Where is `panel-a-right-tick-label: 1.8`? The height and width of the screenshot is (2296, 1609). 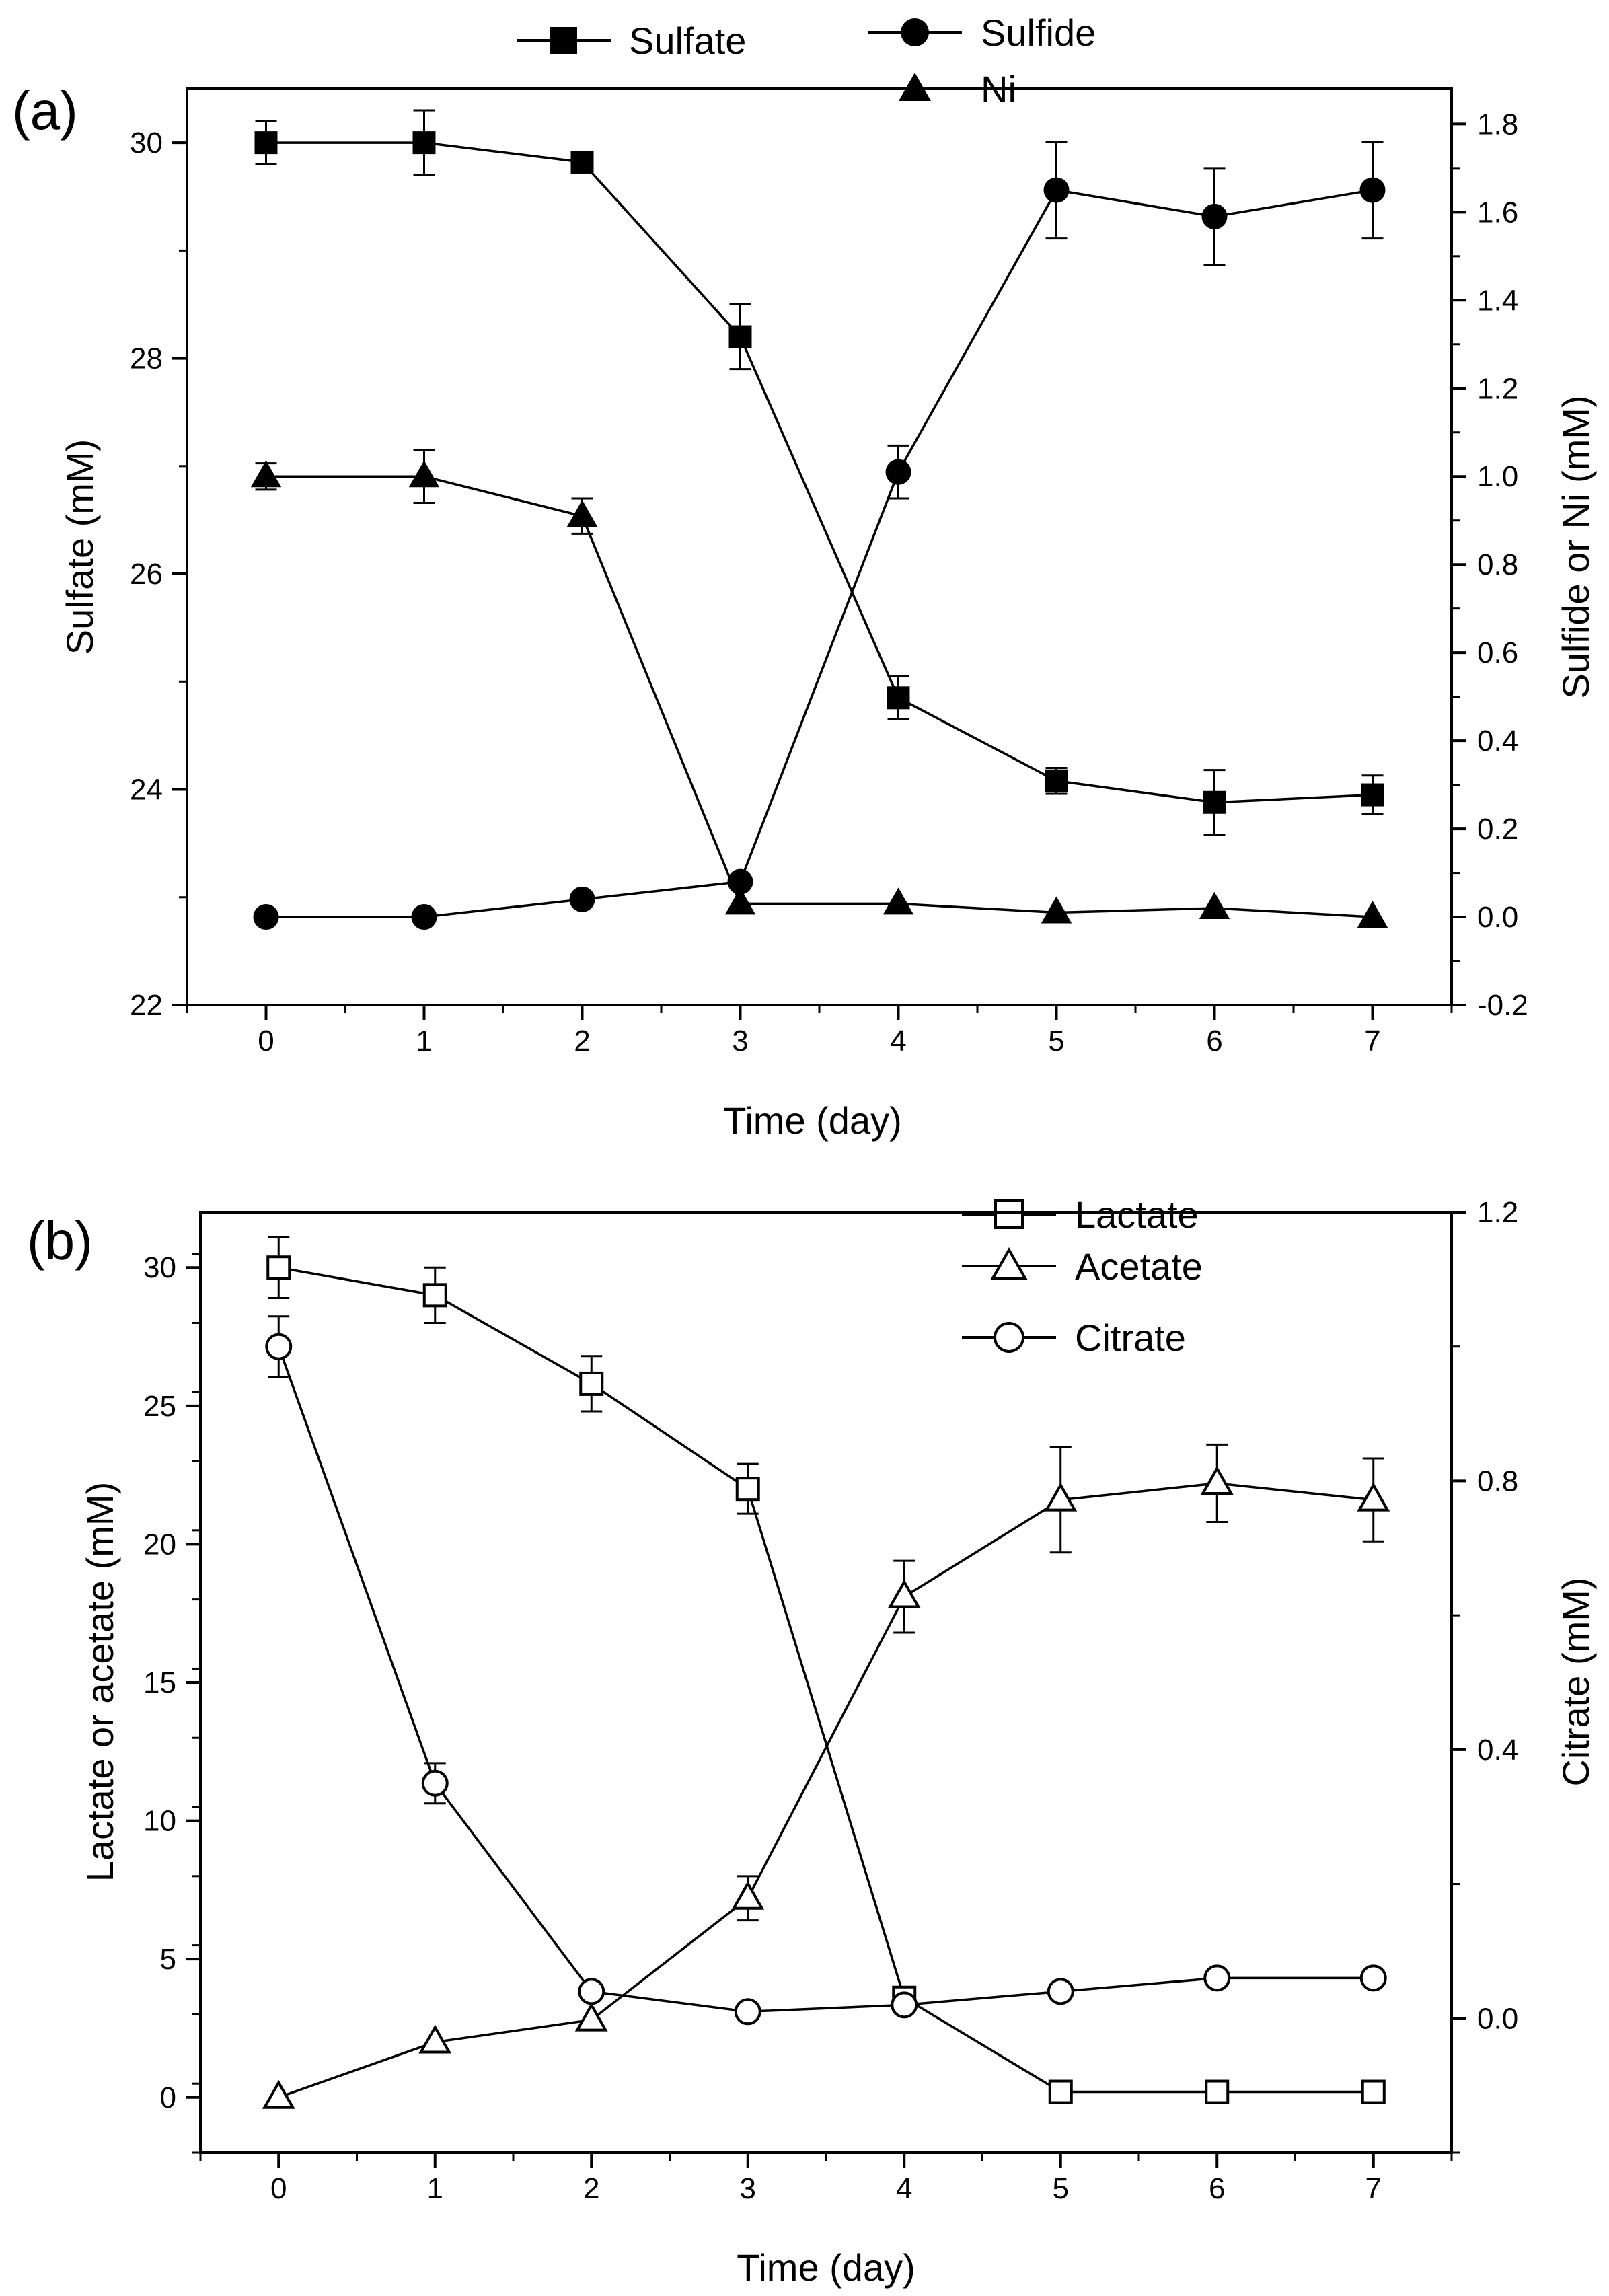 panel-a-right-tick-label: 1.8 is located at coordinates (1497, 124).